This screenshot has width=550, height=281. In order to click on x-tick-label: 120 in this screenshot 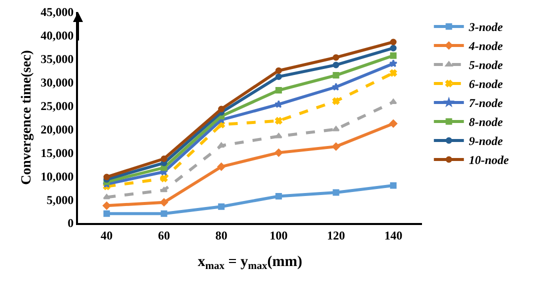, I will do `click(336, 235)`.